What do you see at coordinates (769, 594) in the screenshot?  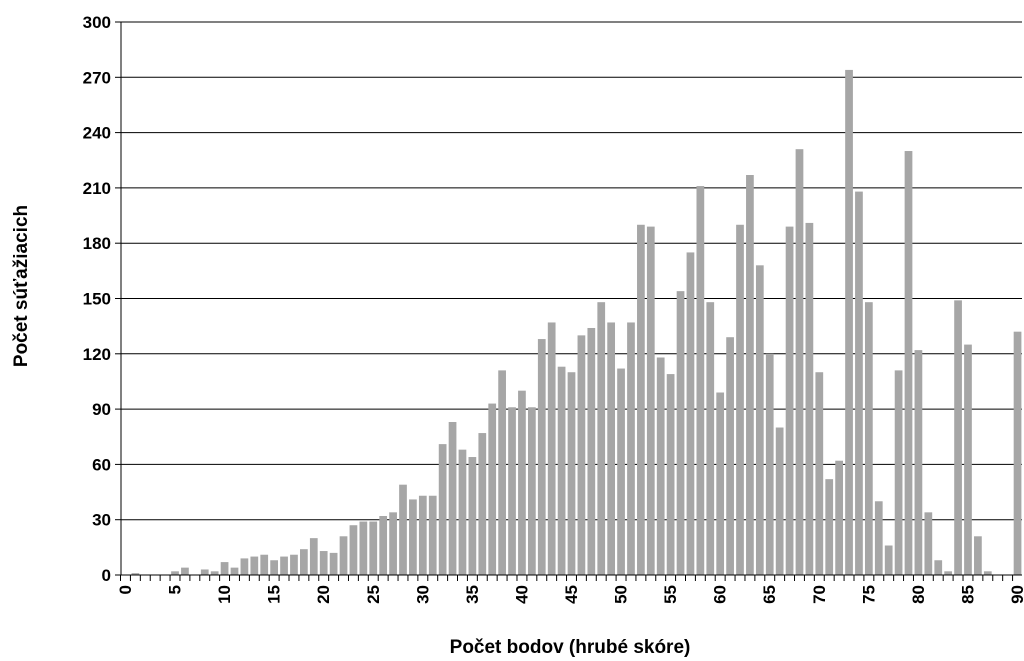 I see `x-tick-label: 65` at bounding box center [769, 594].